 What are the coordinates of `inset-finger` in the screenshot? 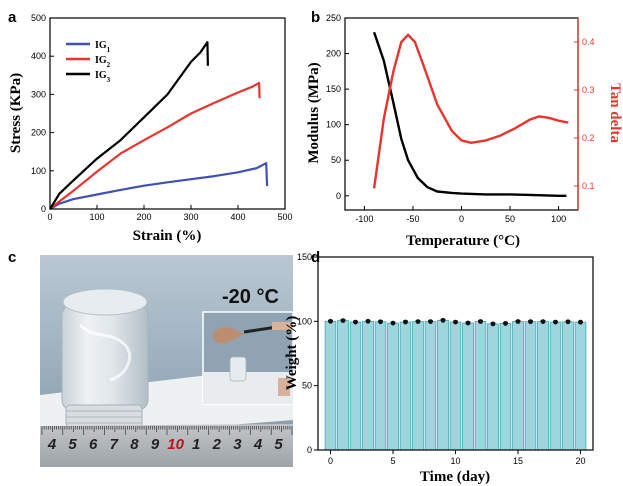 It's located at (284, 387).